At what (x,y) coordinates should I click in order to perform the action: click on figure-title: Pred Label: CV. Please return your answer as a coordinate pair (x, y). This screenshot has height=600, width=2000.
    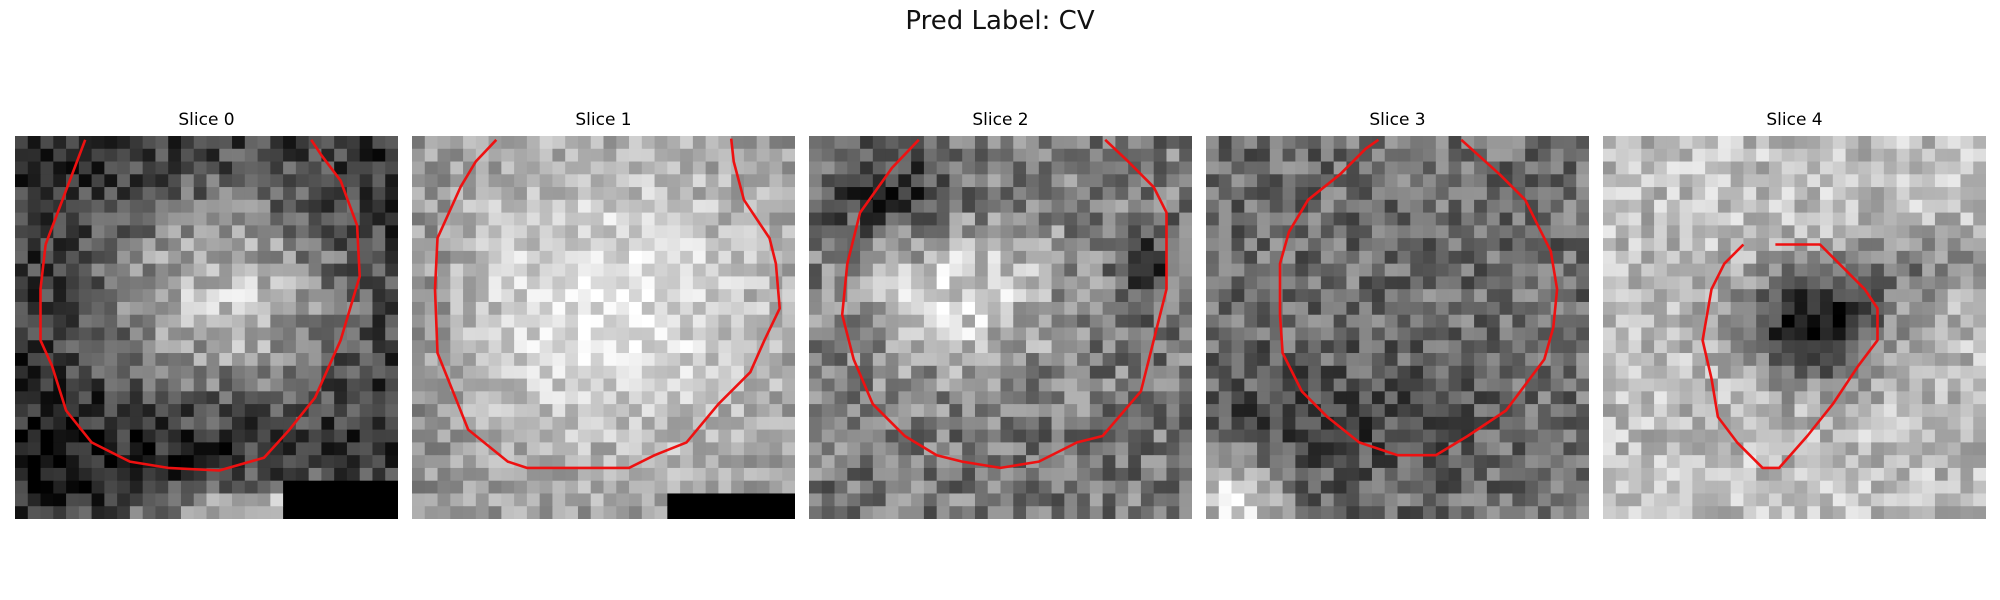
    Looking at the image, I should click on (1000, 21).